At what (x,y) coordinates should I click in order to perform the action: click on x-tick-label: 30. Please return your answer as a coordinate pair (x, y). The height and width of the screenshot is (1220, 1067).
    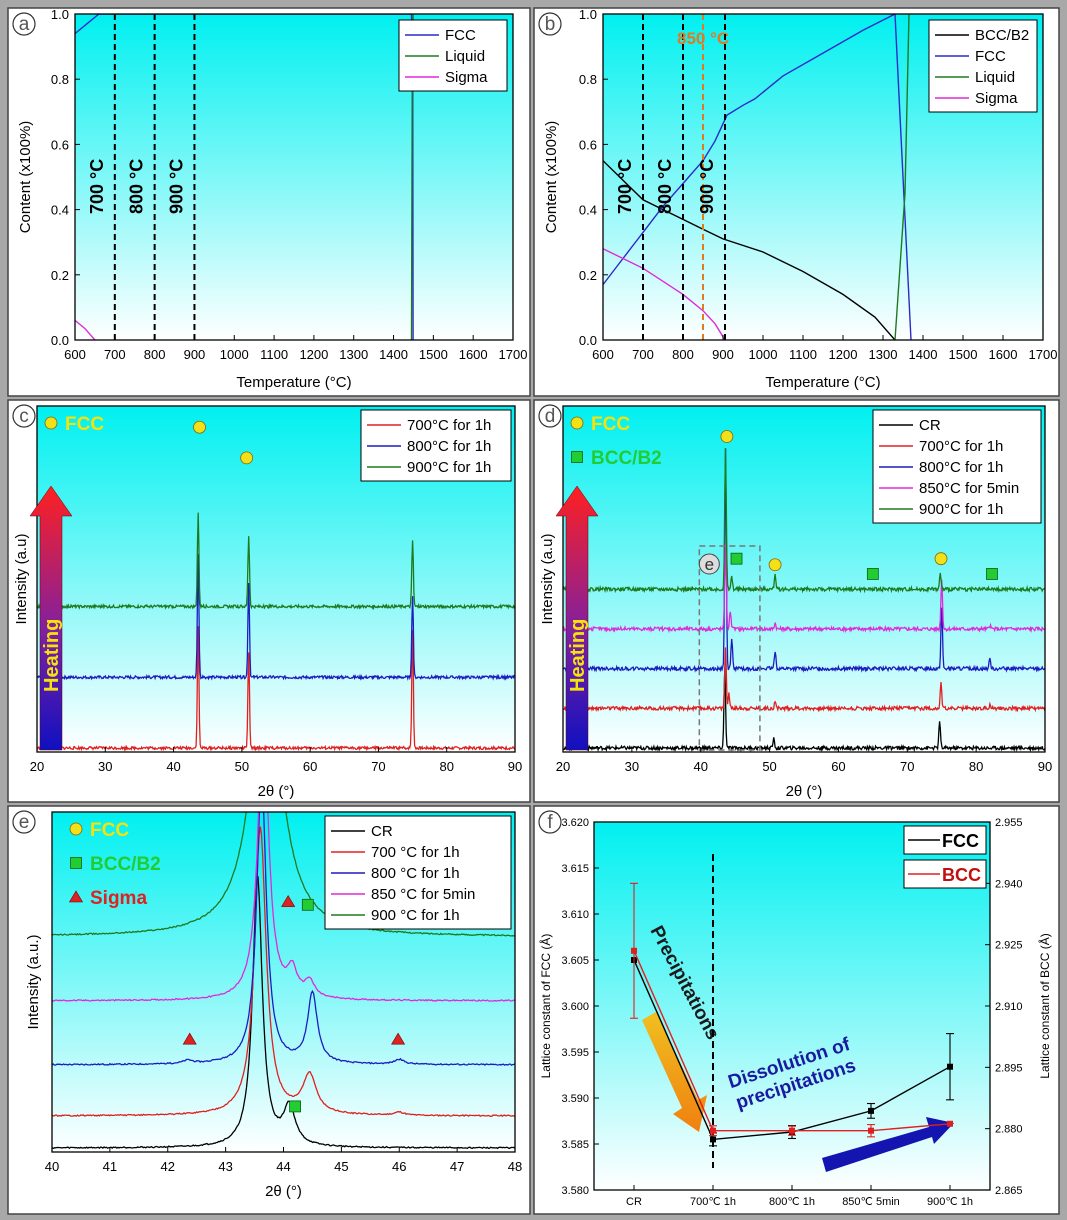
    Looking at the image, I should click on (632, 766).